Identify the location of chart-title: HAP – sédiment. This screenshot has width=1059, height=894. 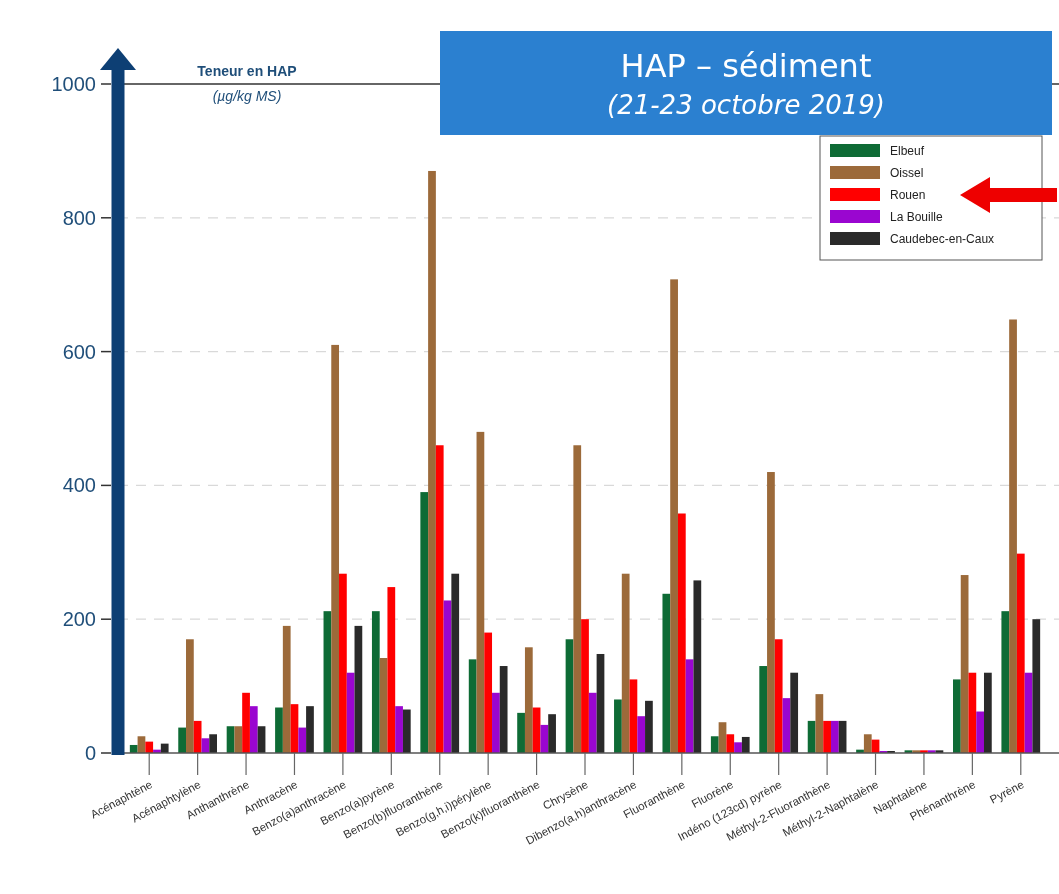
(746, 66).